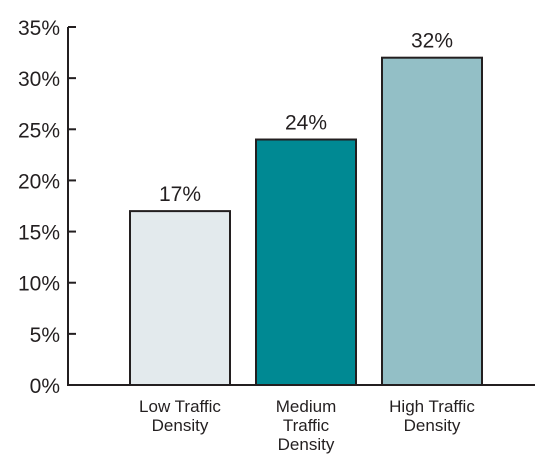  What do you see at coordinates (39, 233) in the screenshot?
I see `y-tick-label: 15%` at bounding box center [39, 233].